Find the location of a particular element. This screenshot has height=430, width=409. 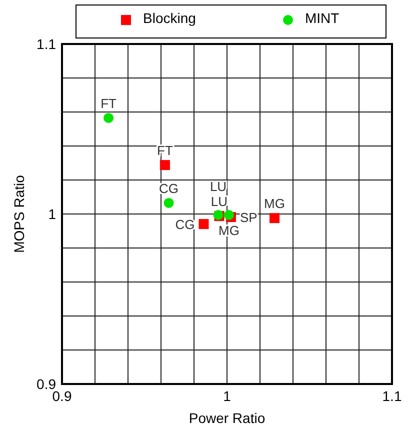

x-axis-title: Power Ratio is located at coordinates (227, 418).